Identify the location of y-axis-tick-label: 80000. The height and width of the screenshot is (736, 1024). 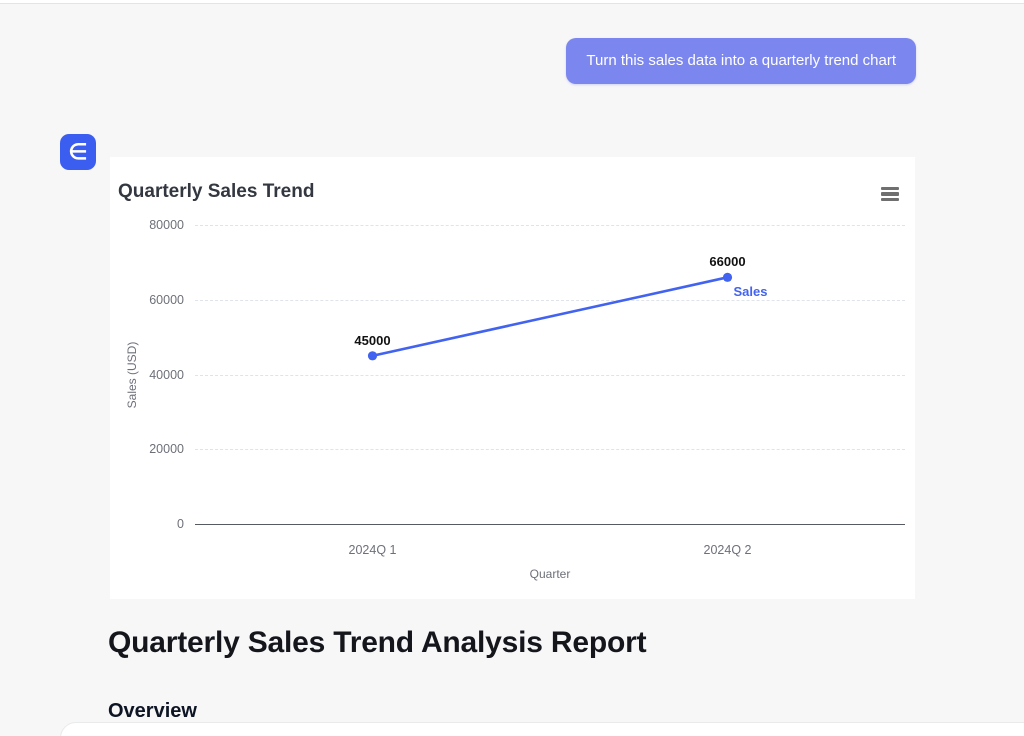
(166, 225).